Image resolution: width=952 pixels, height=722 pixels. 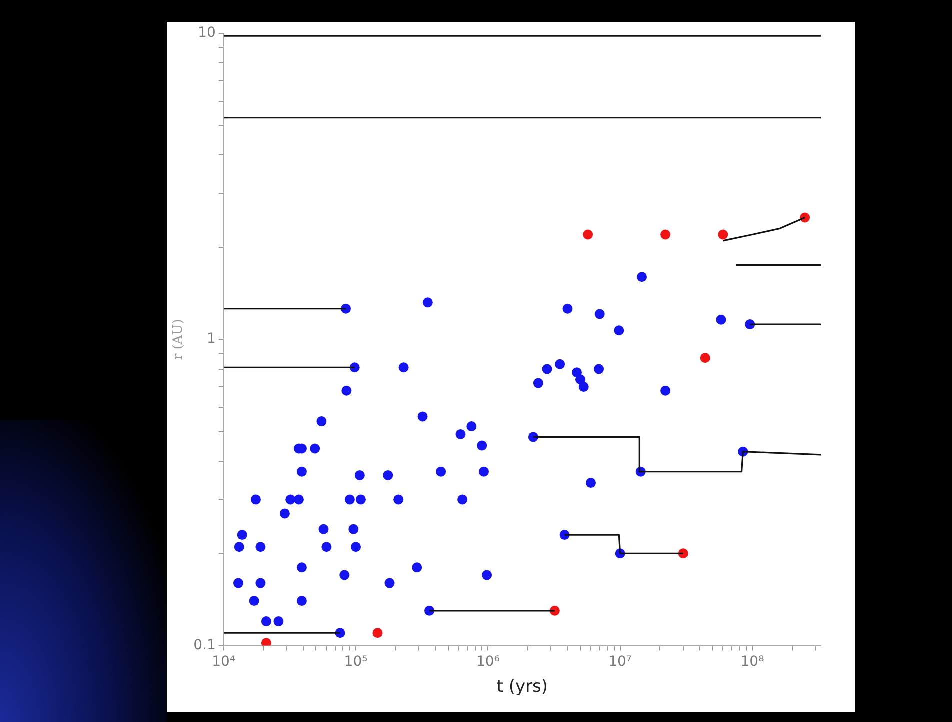 What do you see at coordinates (620, 662) in the screenshot?
I see `x-tick-label: 10⁷` at bounding box center [620, 662].